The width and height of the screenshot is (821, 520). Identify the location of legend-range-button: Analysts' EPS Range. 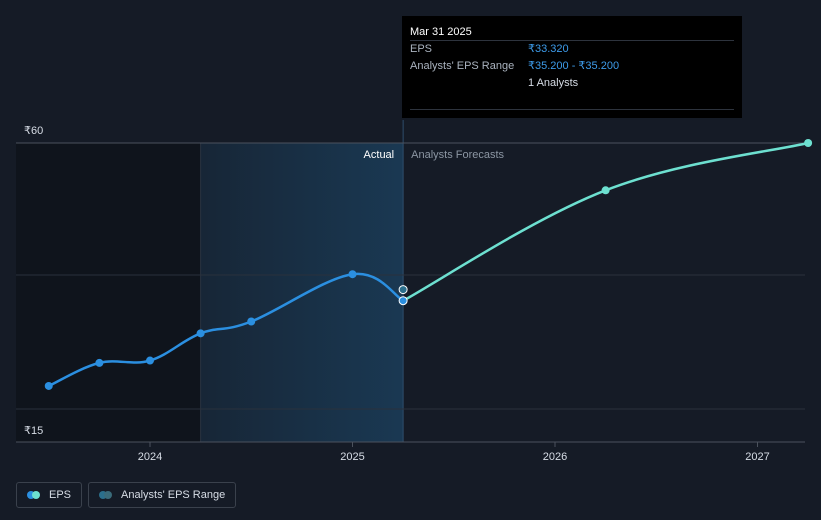
(162, 495).